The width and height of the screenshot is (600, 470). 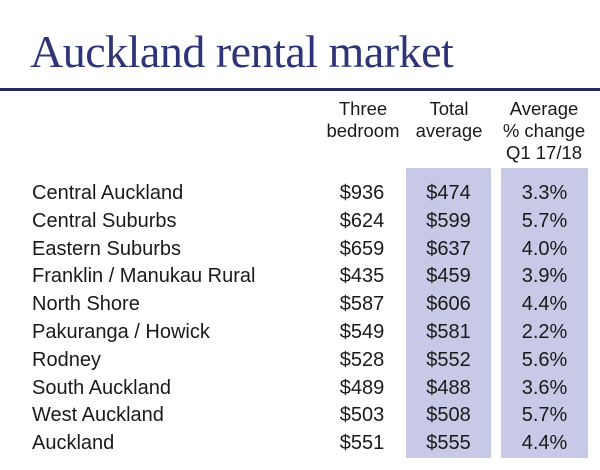 I want to click on average-change-cell: 5.6%, so click(x=544, y=359).